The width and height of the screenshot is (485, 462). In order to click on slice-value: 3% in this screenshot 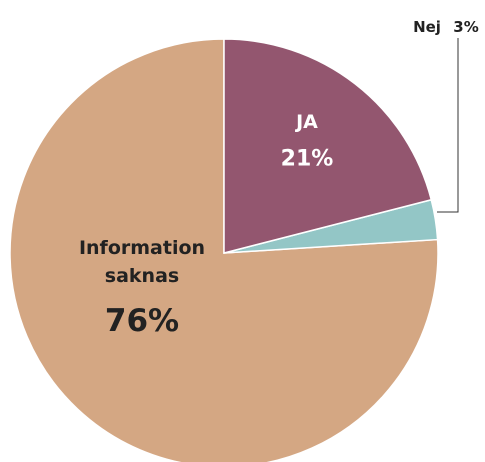, I will do `click(466, 27)`.